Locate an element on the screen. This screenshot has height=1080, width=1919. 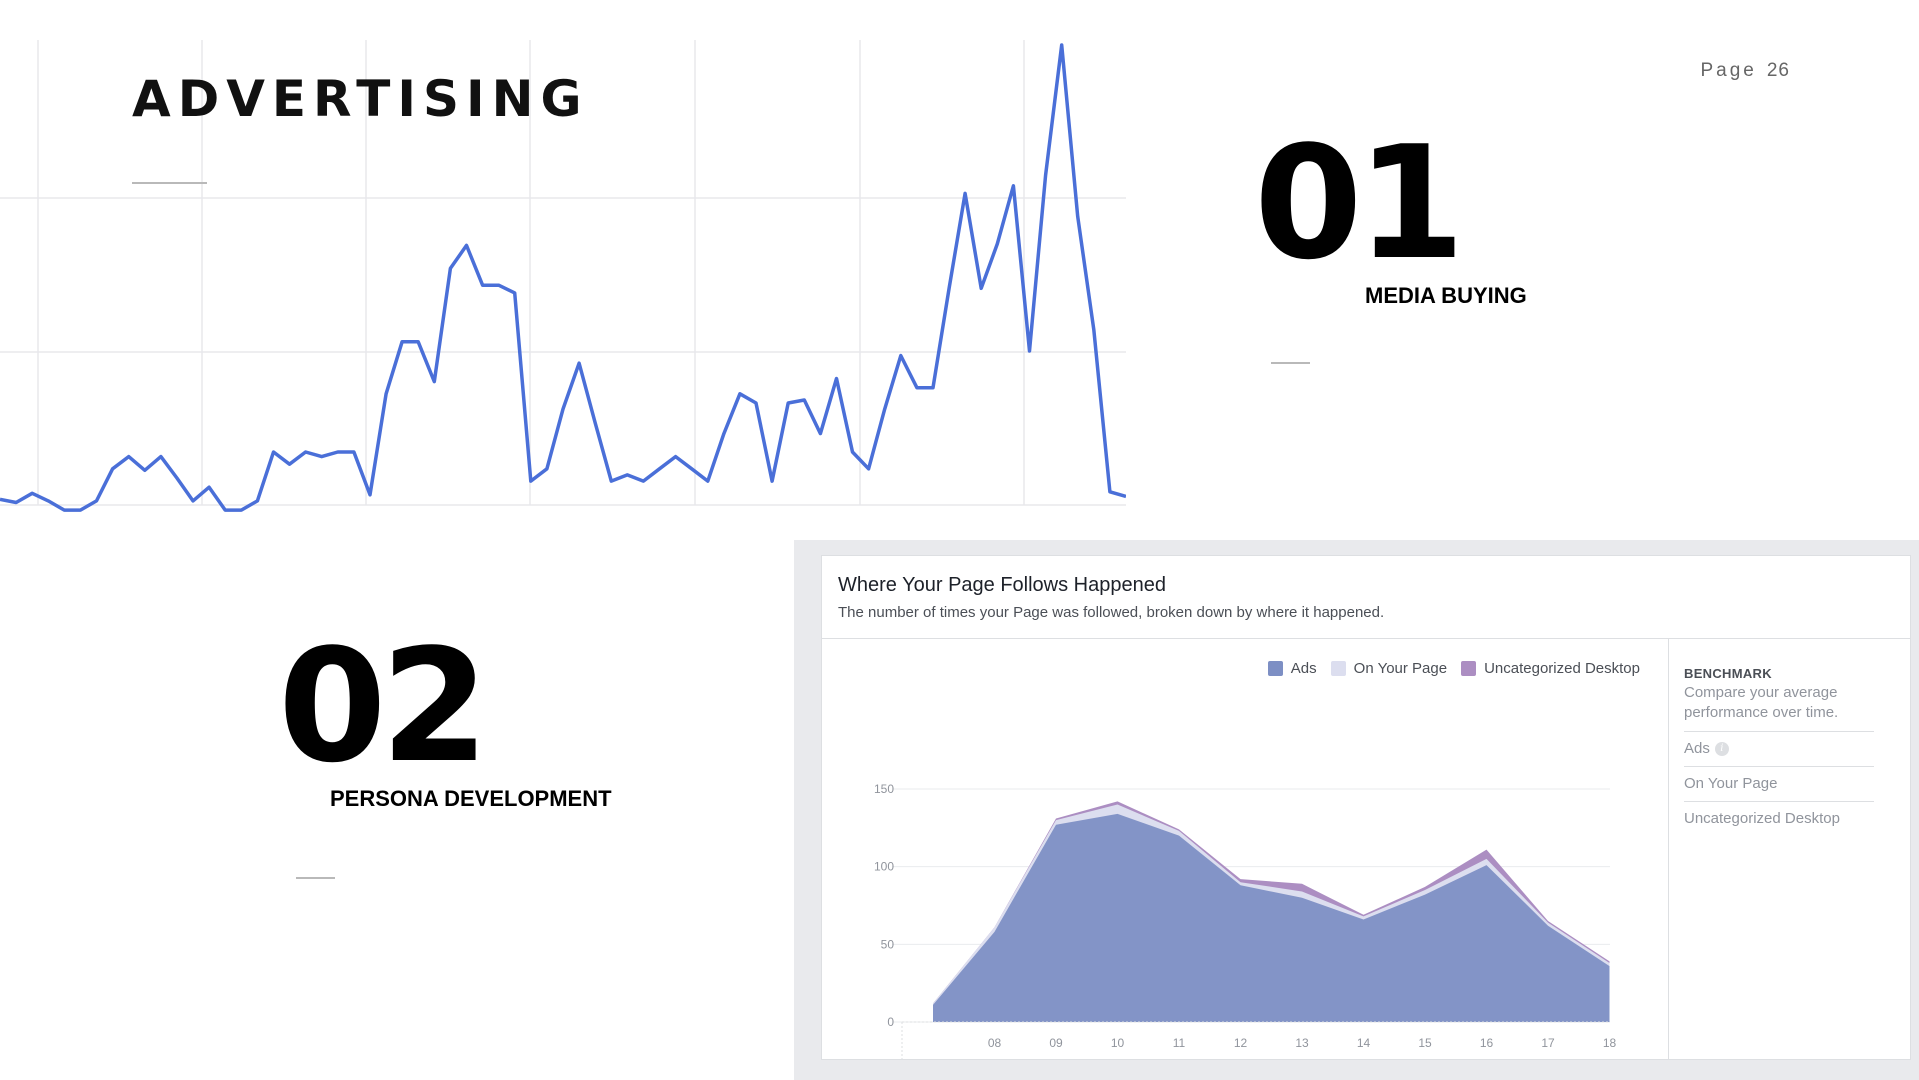
page-number-value: 26 is located at coordinates (1778, 70).